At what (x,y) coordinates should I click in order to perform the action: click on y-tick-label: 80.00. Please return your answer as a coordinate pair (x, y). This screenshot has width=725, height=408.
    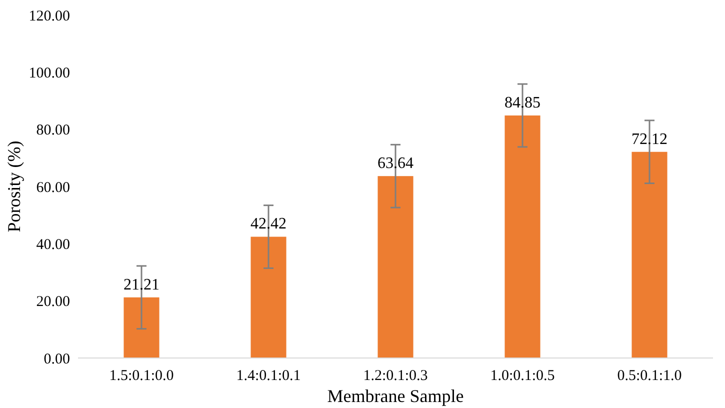
    Looking at the image, I should click on (53, 130).